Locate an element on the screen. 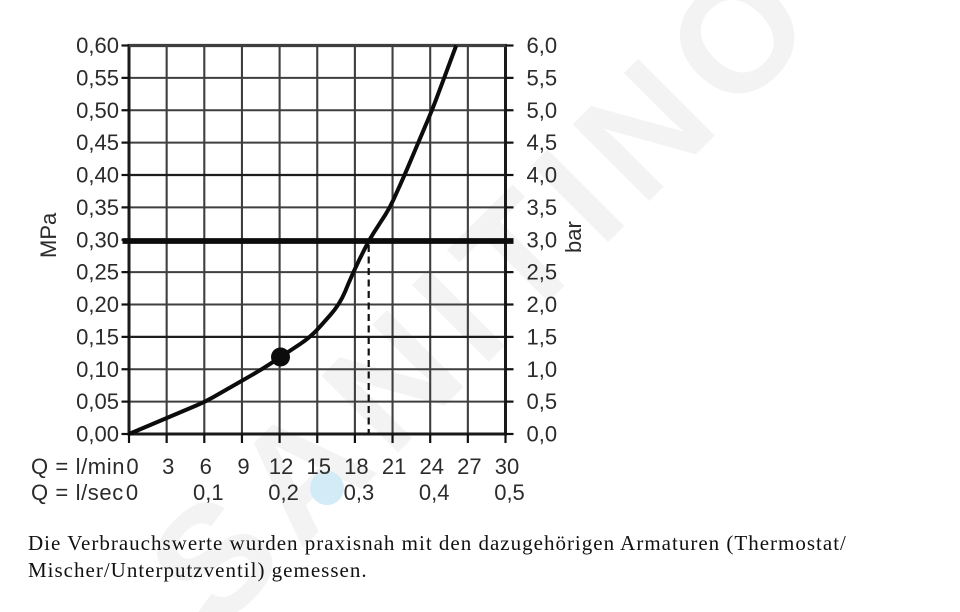  svg-text: 1,5 is located at coordinates (542, 336).